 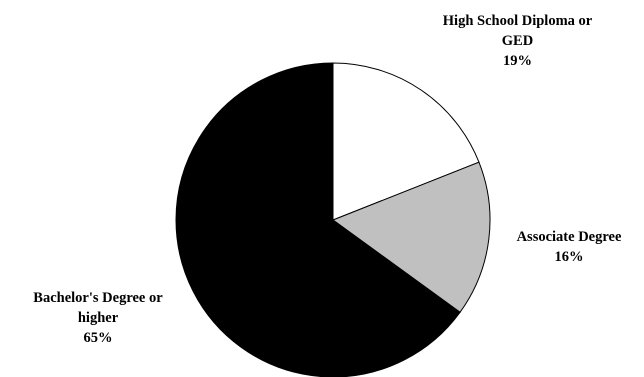 What do you see at coordinates (411, 237) in the screenshot?
I see `pie-slice-associate` at bounding box center [411, 237].